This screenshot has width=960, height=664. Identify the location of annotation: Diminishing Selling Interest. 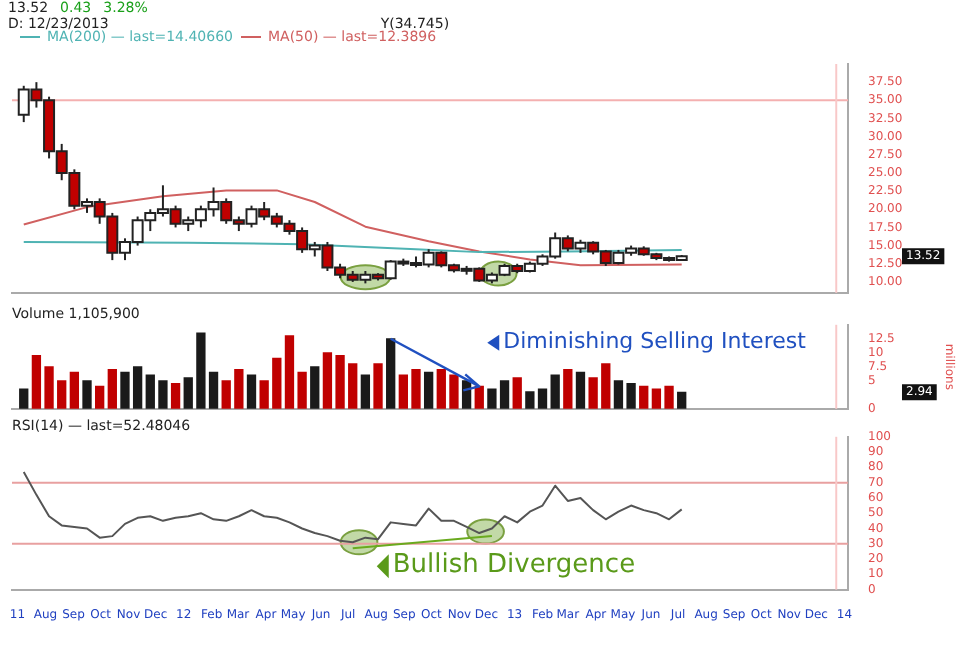
(654, 341).